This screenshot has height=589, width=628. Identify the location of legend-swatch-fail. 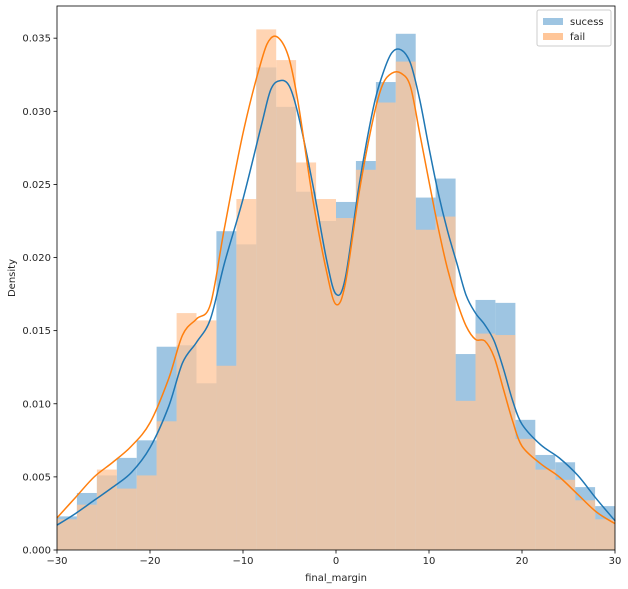
(553, 36).